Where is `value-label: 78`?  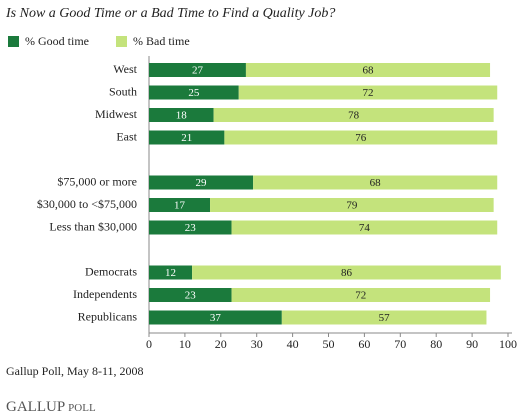
value-label: 78 is located at coordinates (354, 116).